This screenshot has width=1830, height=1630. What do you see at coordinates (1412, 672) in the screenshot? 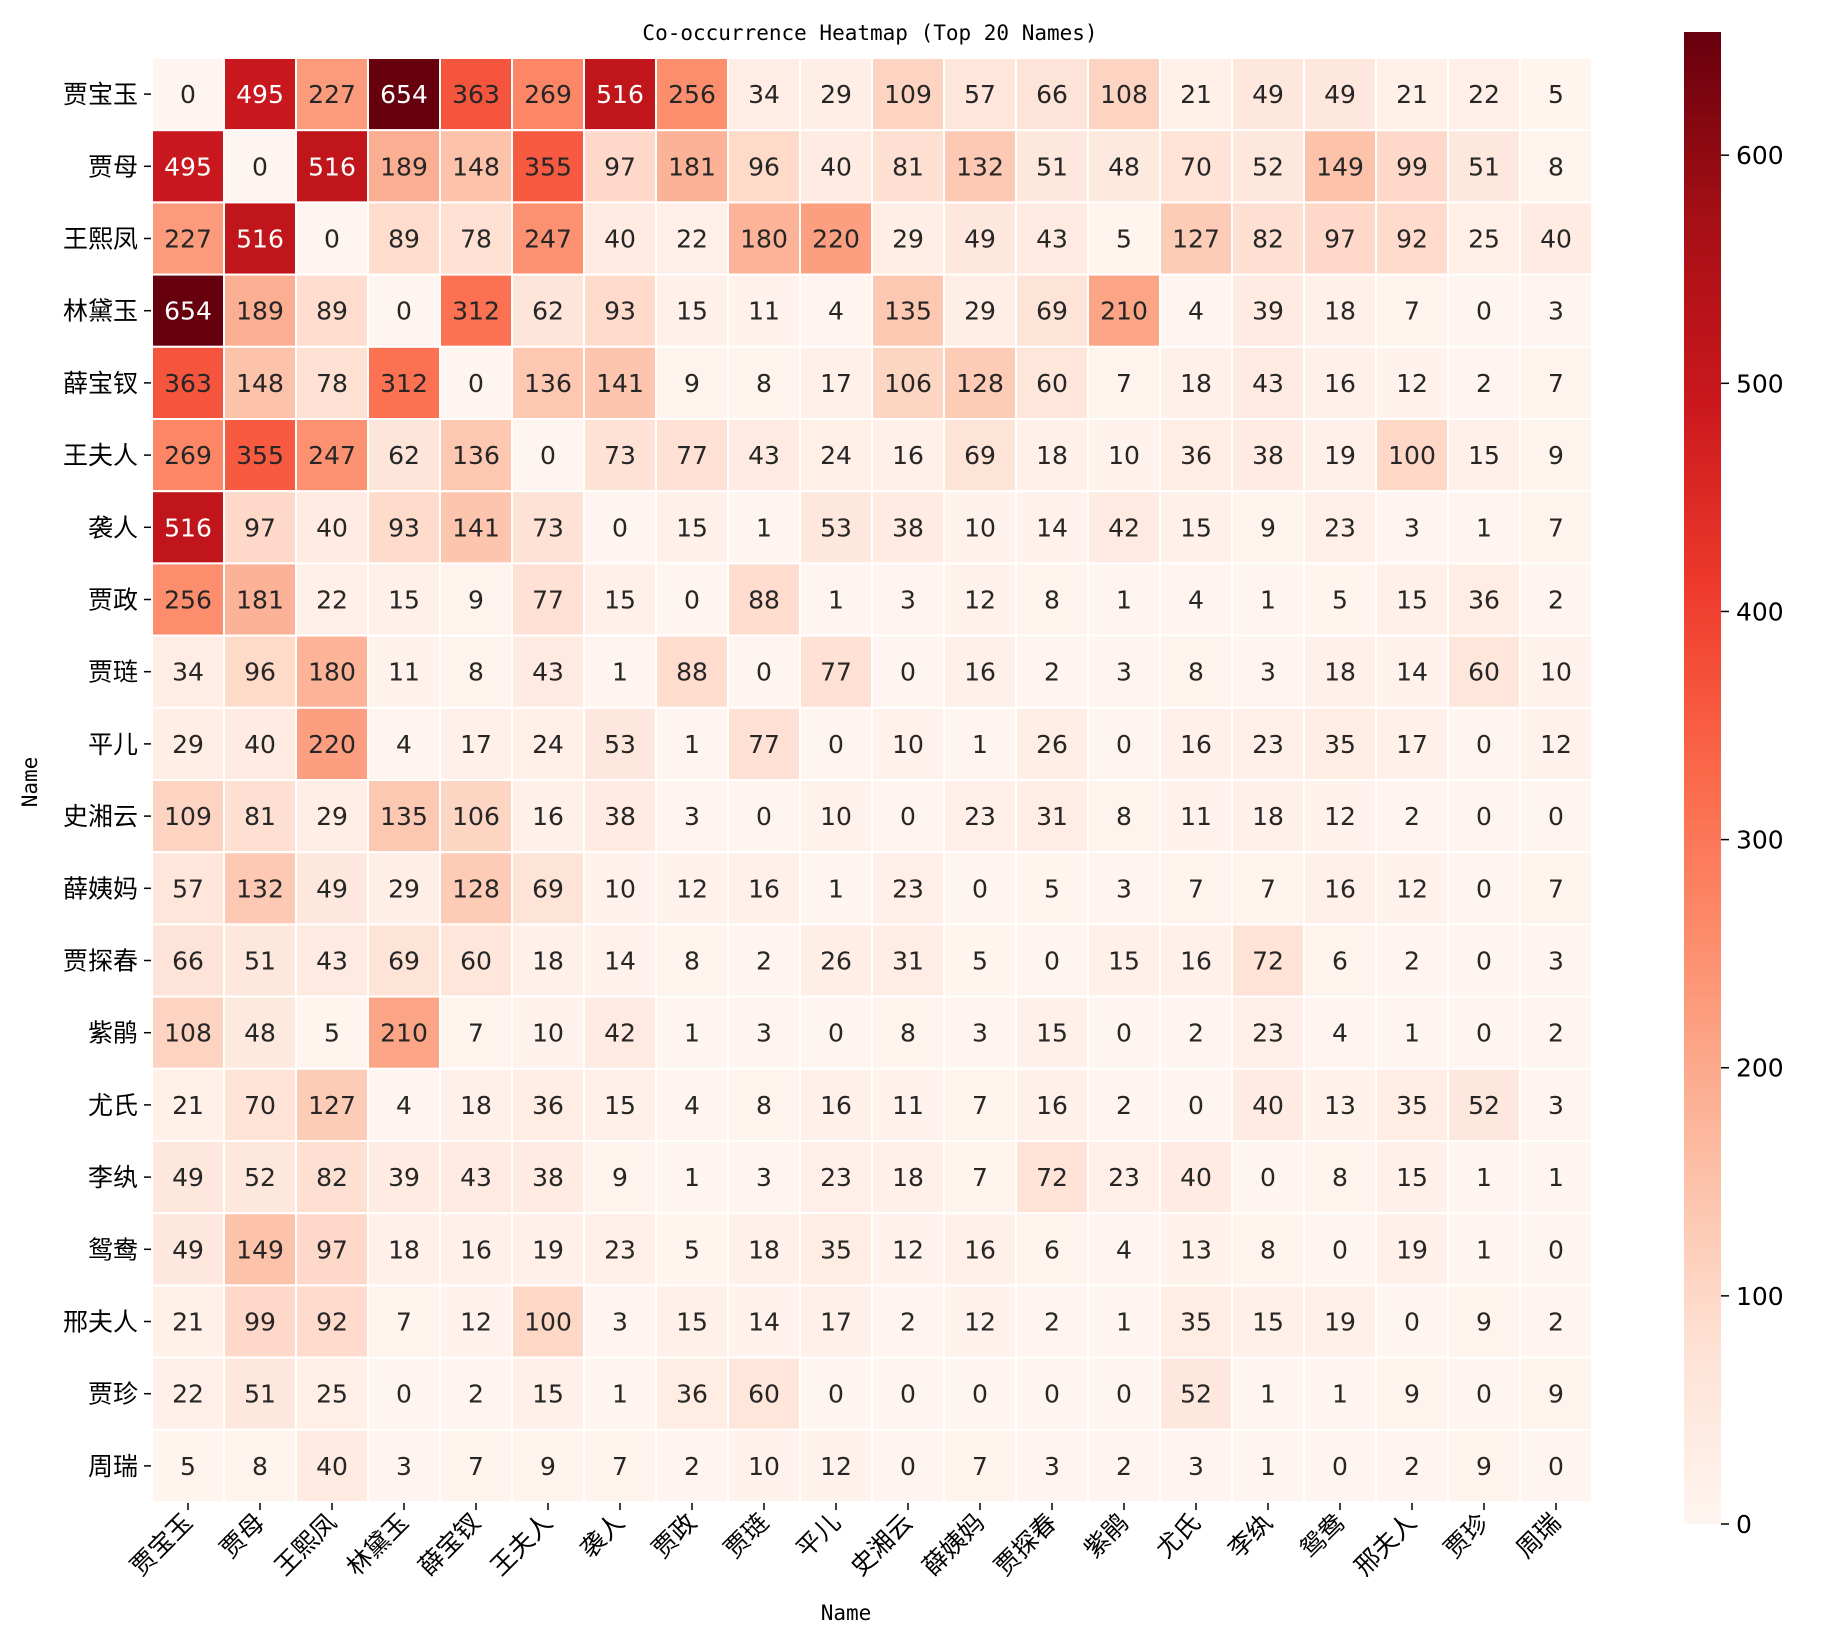
I see `cell-value-label: 14` at bounding box center [1412, 672].